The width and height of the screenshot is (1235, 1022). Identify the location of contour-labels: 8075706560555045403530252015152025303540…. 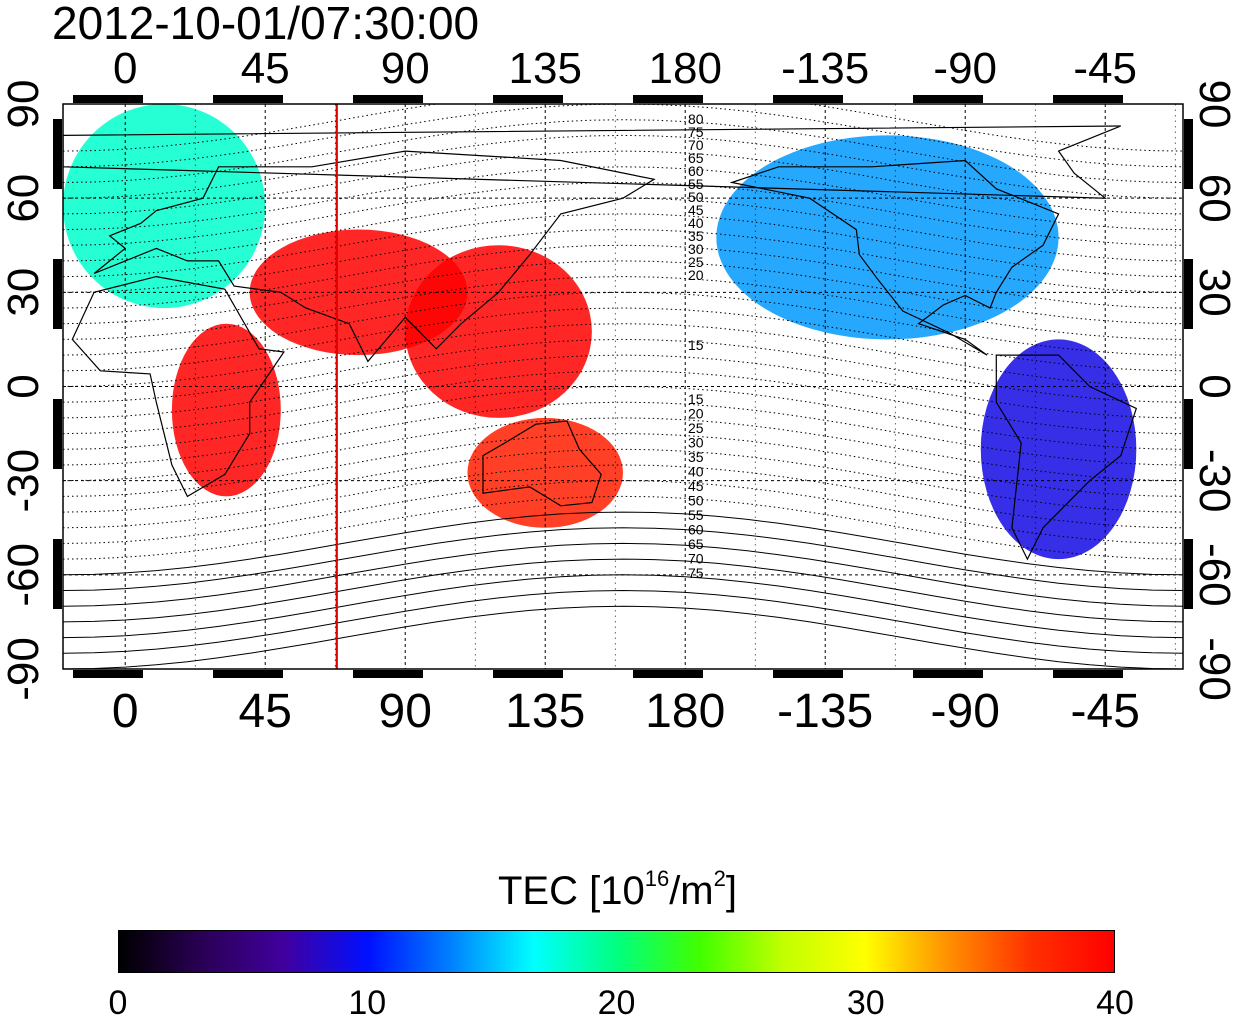
(696, 346).